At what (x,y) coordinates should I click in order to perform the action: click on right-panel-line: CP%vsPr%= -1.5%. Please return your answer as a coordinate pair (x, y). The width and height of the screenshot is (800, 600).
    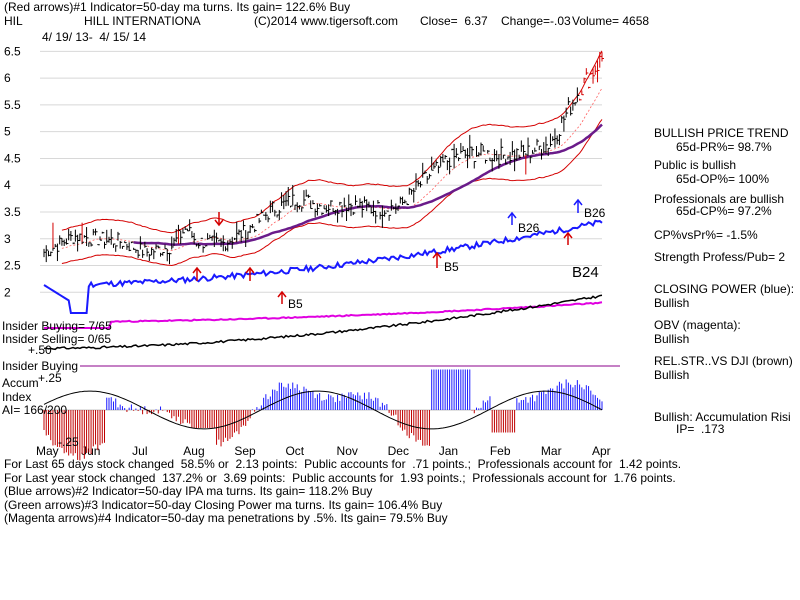
    Looking at the image, I should click on (706, 235).